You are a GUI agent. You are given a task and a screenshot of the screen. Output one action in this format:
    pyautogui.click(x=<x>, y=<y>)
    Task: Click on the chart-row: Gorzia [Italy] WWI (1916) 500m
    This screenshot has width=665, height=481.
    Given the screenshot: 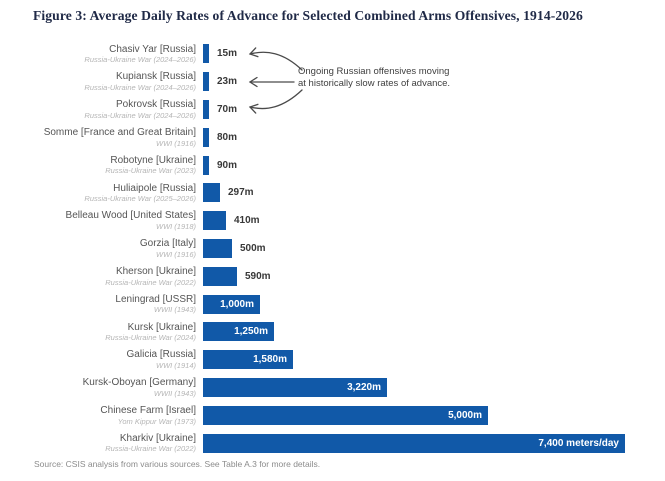 What is the action you would take?
    pyautogui.click(x=332, y=249)
    